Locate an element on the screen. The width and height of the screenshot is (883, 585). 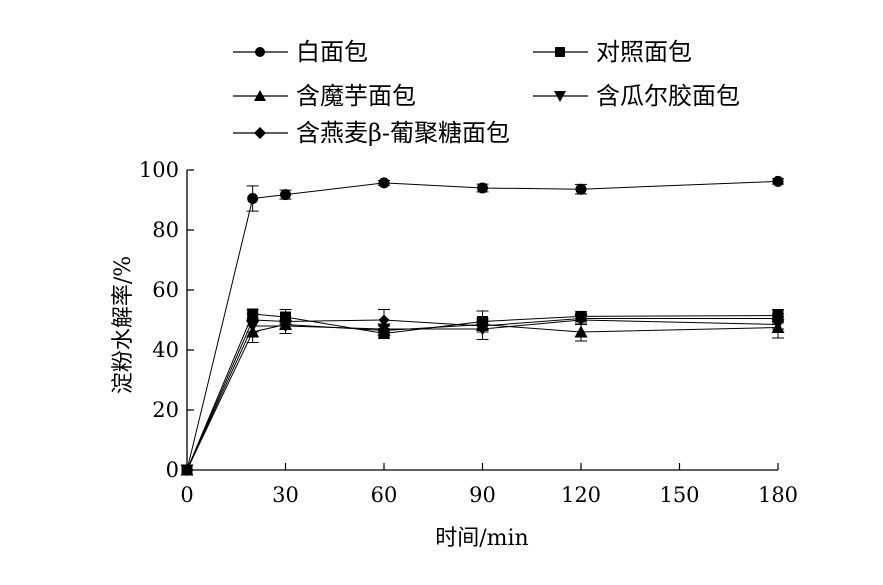
legend: 白面包 对照面包 含魔芋面包 含瓜尔胶面包 含燕麦β-葡聚糖面包 is located at coordinates (486, 92).